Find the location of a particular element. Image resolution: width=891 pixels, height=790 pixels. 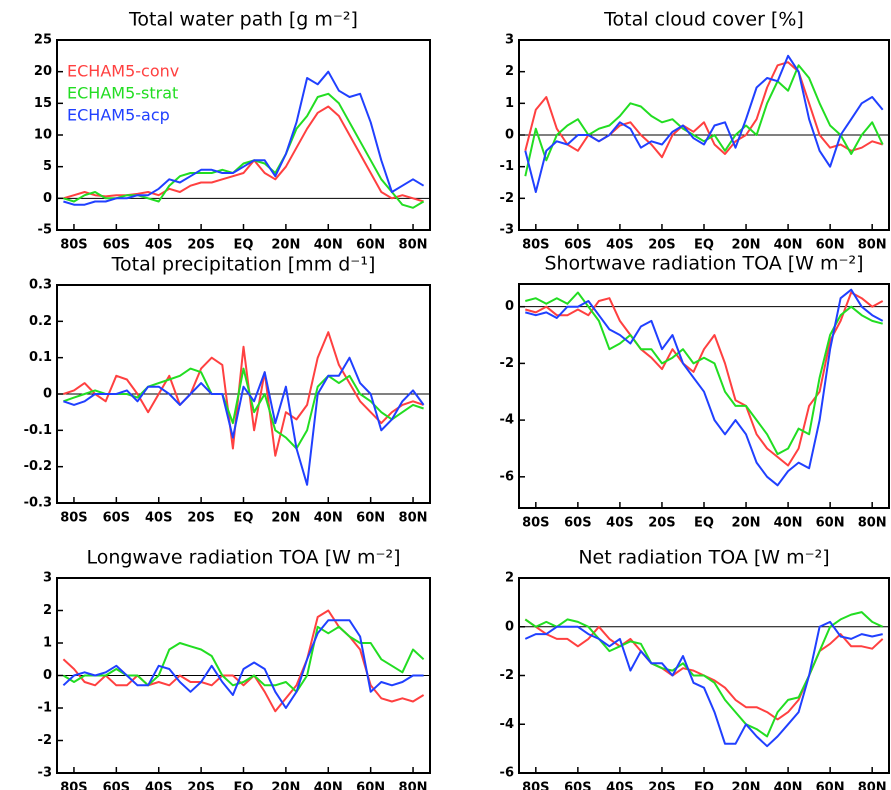

y-tick-label: 15 is located at coordinates (43, 103).